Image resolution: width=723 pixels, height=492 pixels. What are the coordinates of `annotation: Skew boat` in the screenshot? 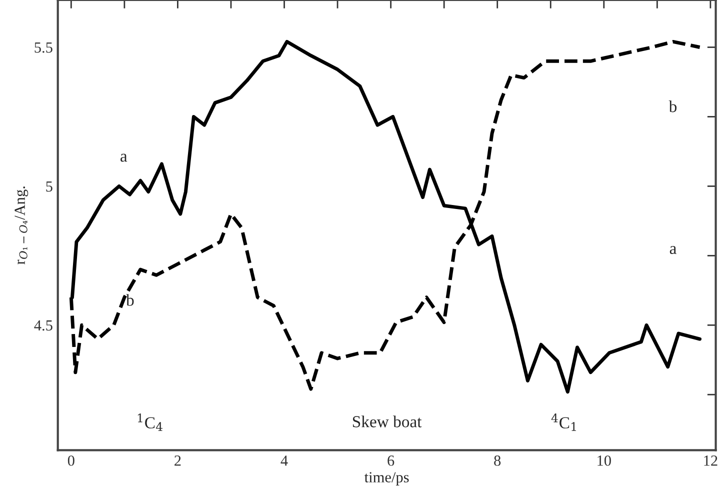 It's located at (387, 422).